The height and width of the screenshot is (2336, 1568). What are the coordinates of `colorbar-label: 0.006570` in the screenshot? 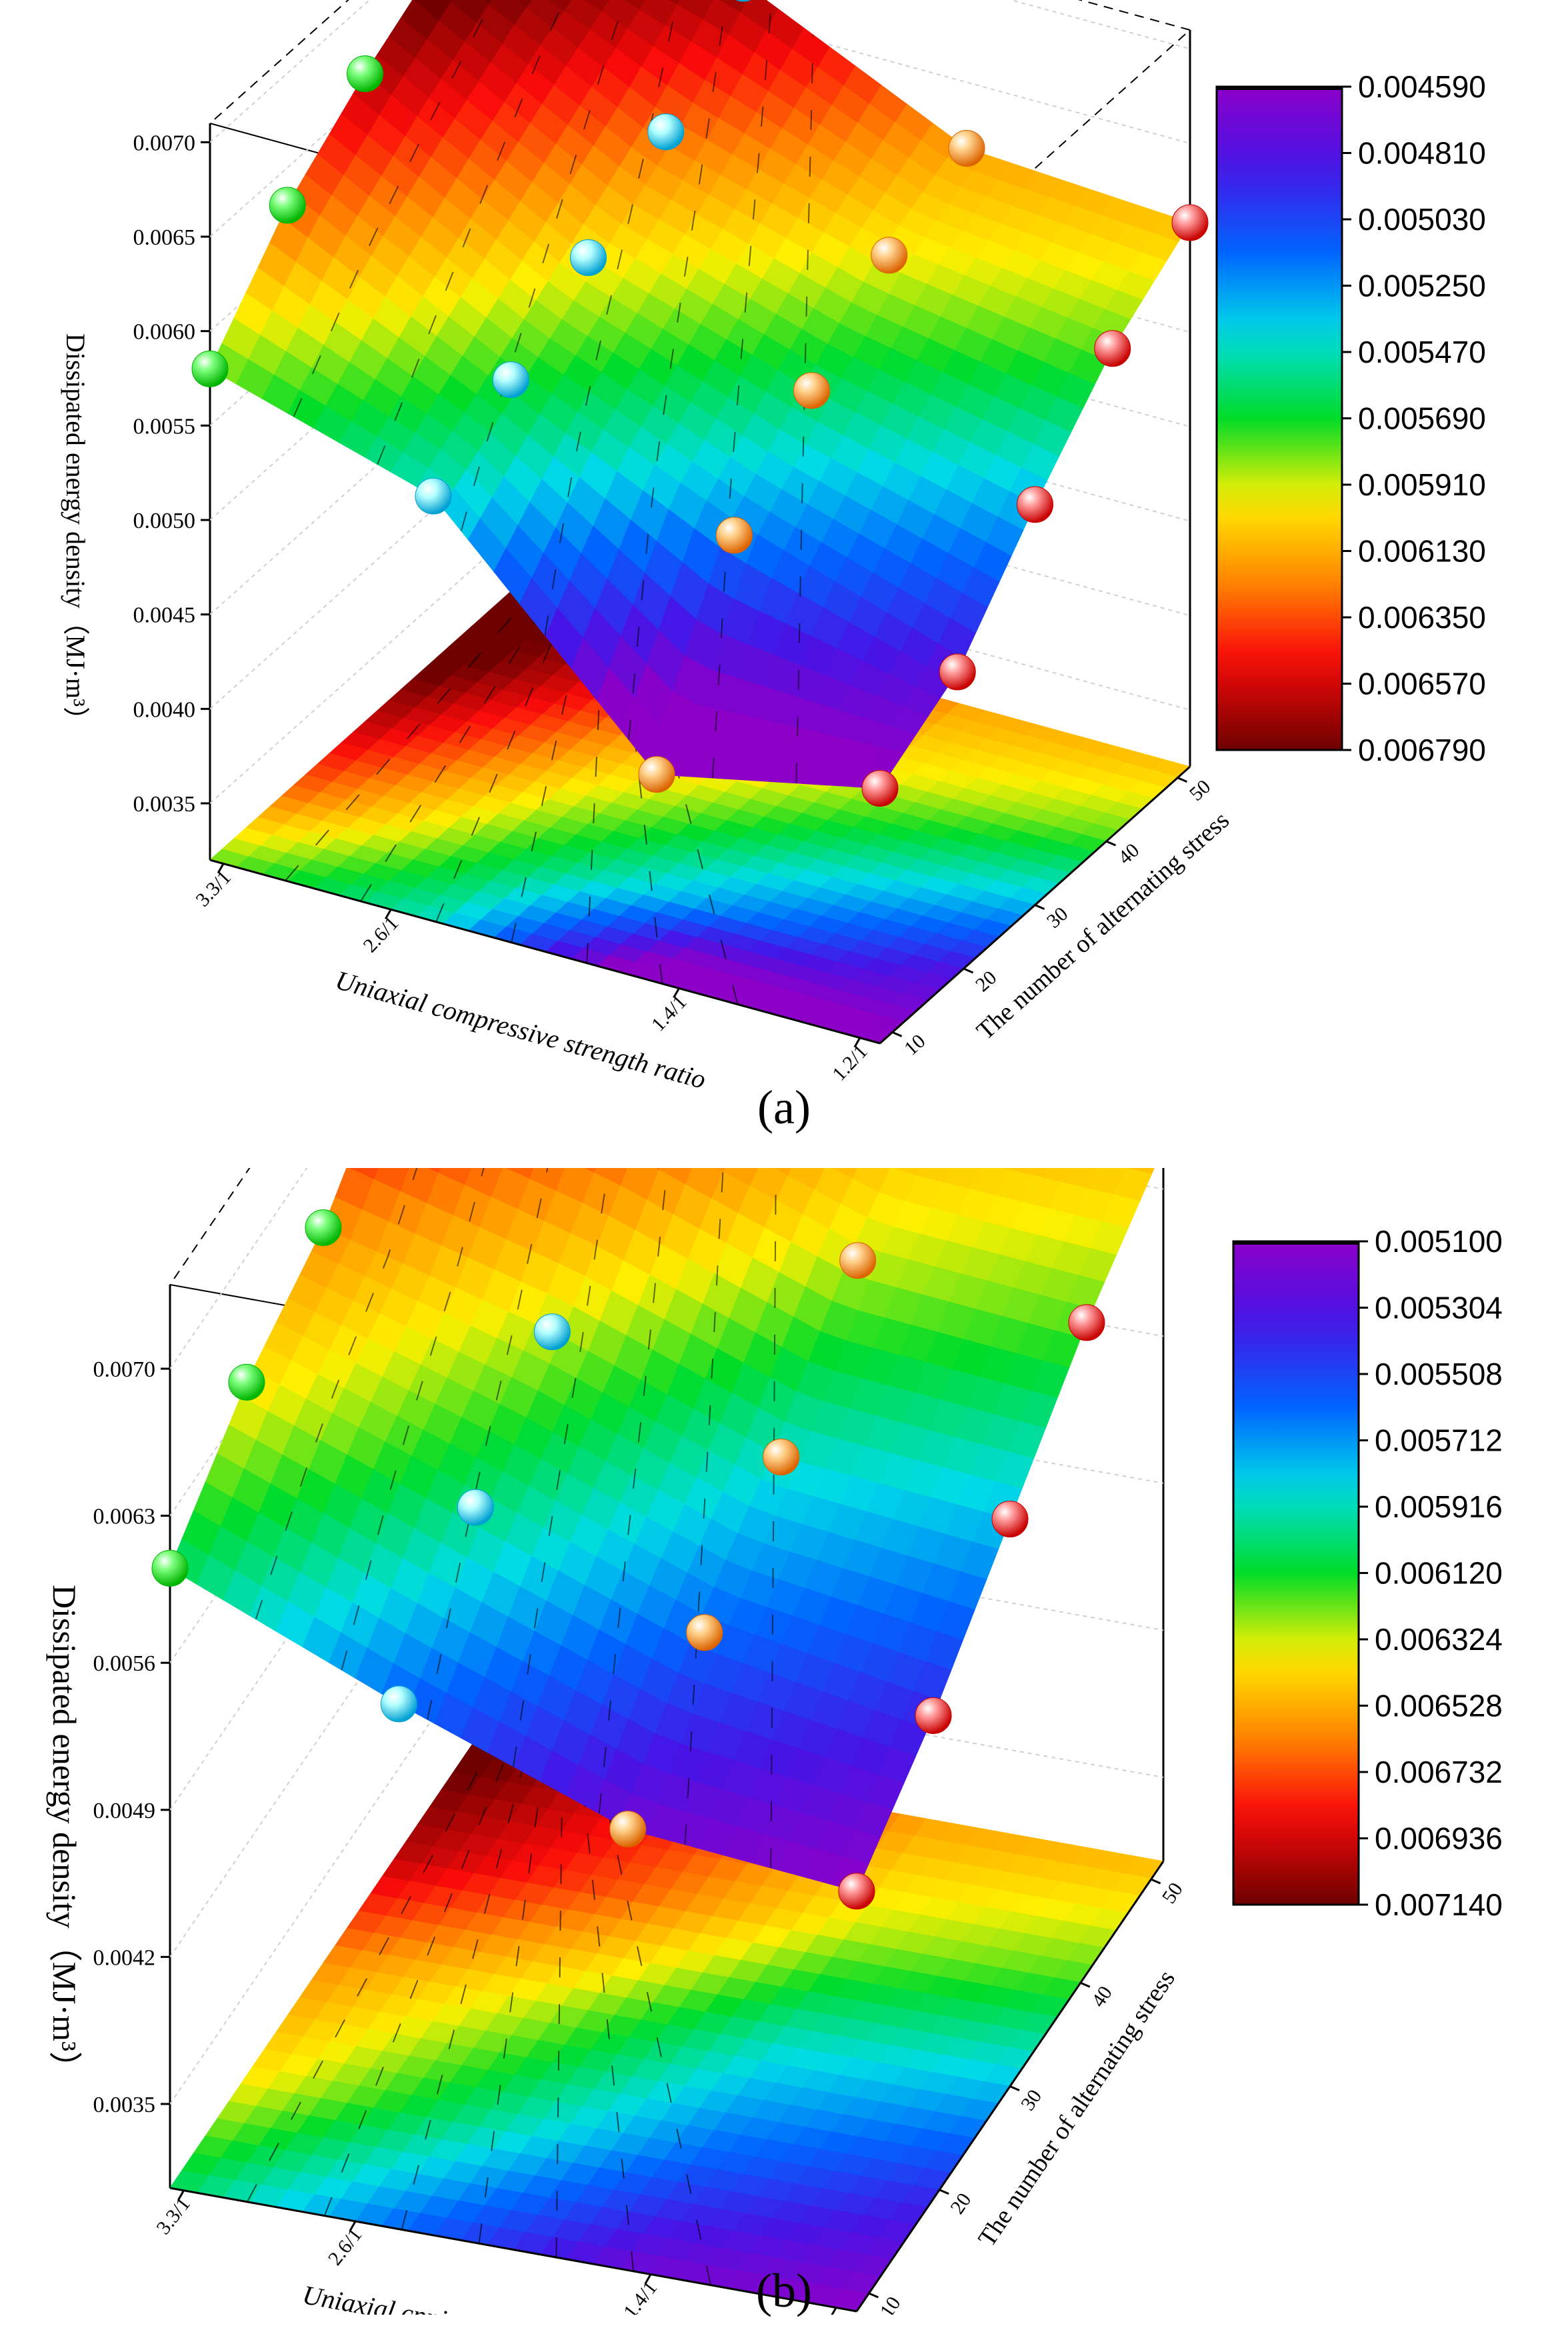 It's located at (1422, 684).